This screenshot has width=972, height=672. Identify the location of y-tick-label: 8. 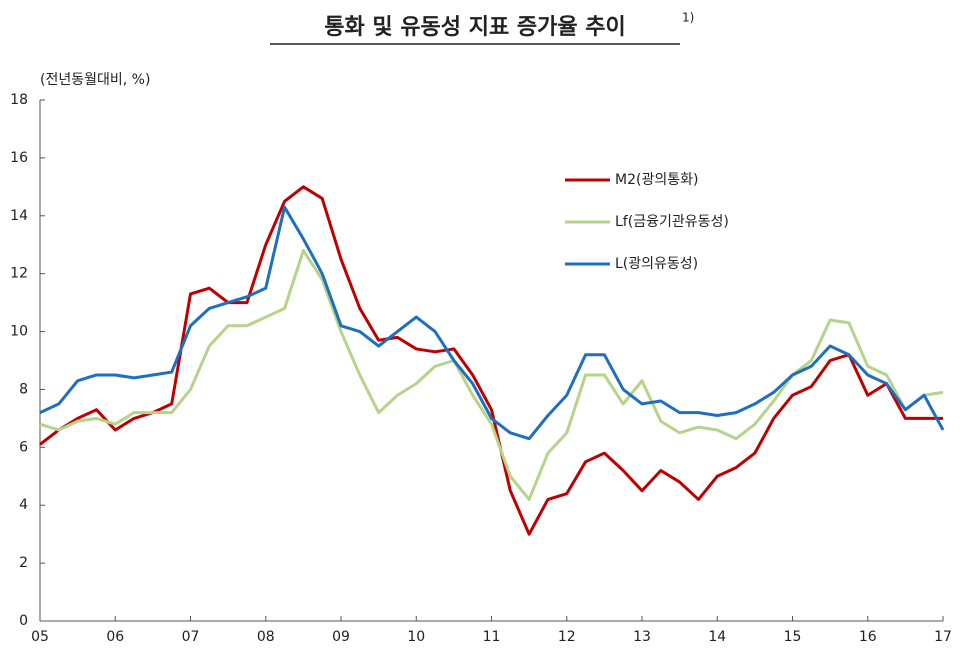
(23, 389).